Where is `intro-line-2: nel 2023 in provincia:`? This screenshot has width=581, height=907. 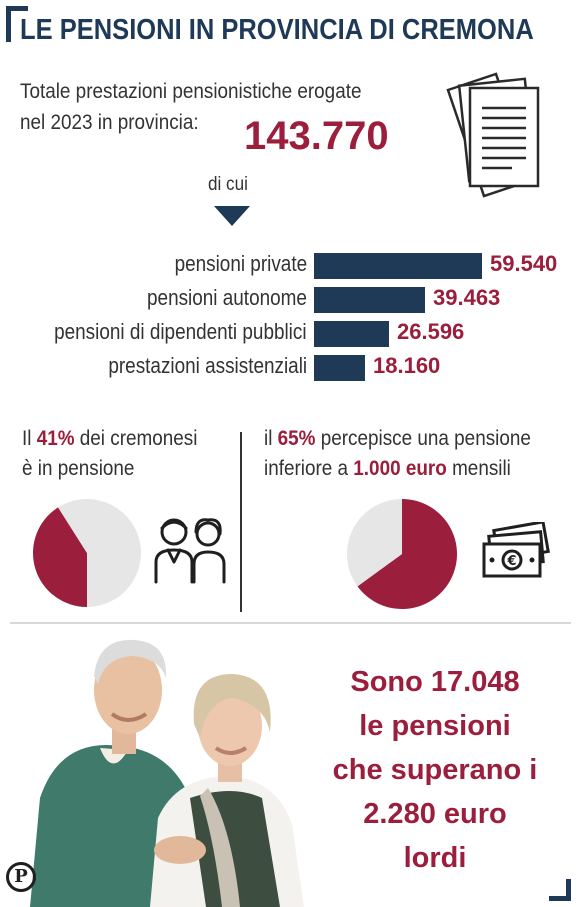 intro-line-2: nel 2023 in provincia: is located at coordinates (109, 122).